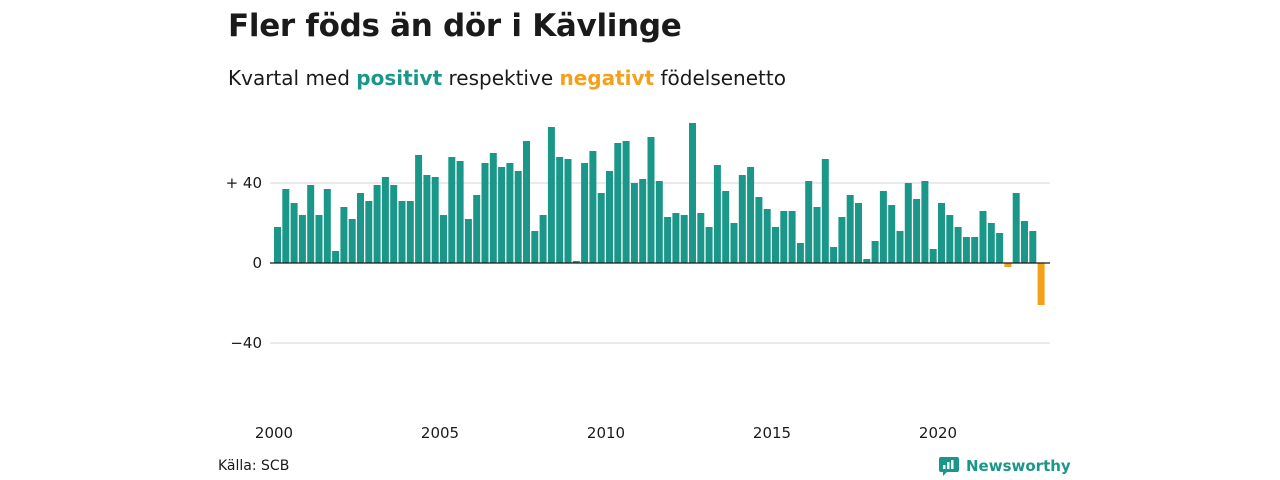 This screenshot has height=480, width=1280. Describe the element at coordinates (440, 433) in the screenshot. I see `x-tick-label: 2005` at that location.